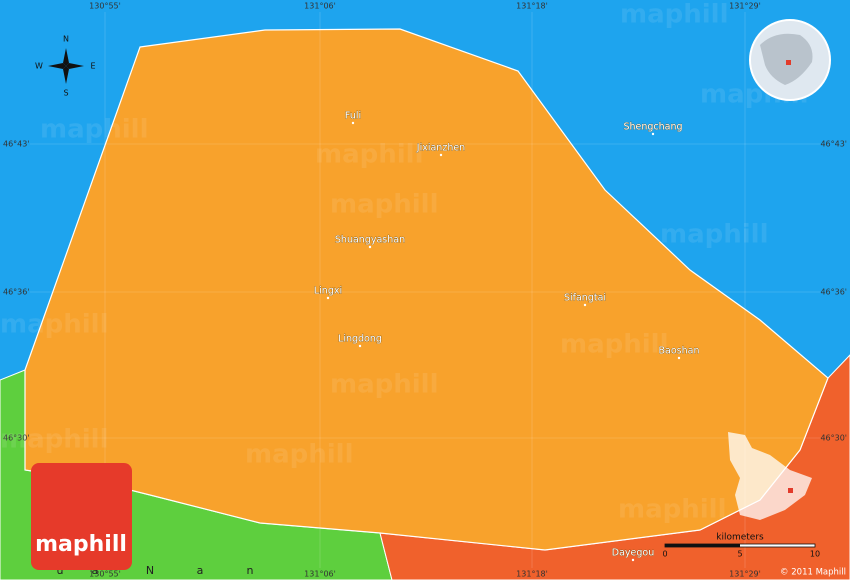  What do you see at coordinates (815, 554) in the screenshot?
I see `scale-tick: 10` at bounding box center [815, 554].